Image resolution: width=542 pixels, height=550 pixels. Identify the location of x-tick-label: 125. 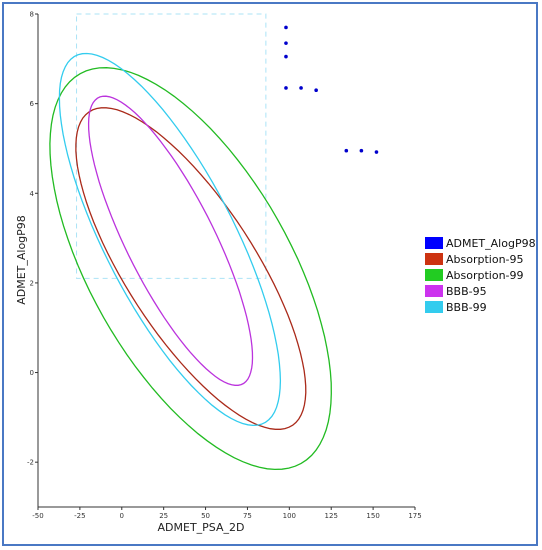
(331, 516).